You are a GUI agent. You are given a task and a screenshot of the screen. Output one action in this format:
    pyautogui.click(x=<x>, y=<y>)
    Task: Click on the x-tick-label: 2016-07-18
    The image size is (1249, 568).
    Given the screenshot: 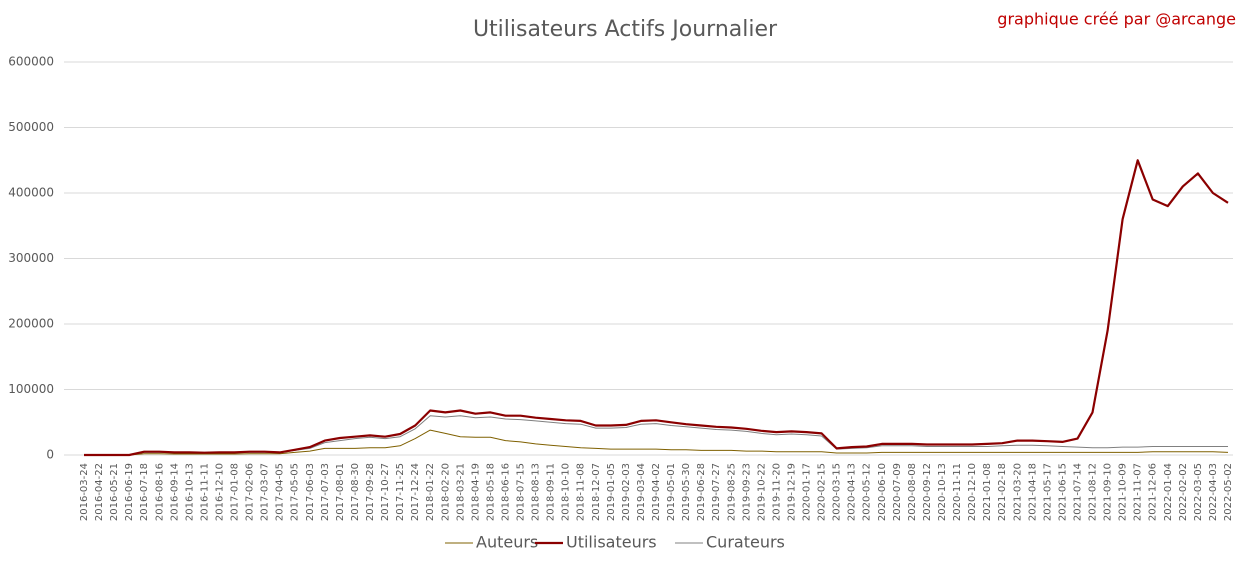 What is the action you would take?
    pyautogui.click(x=144, y=492)
    